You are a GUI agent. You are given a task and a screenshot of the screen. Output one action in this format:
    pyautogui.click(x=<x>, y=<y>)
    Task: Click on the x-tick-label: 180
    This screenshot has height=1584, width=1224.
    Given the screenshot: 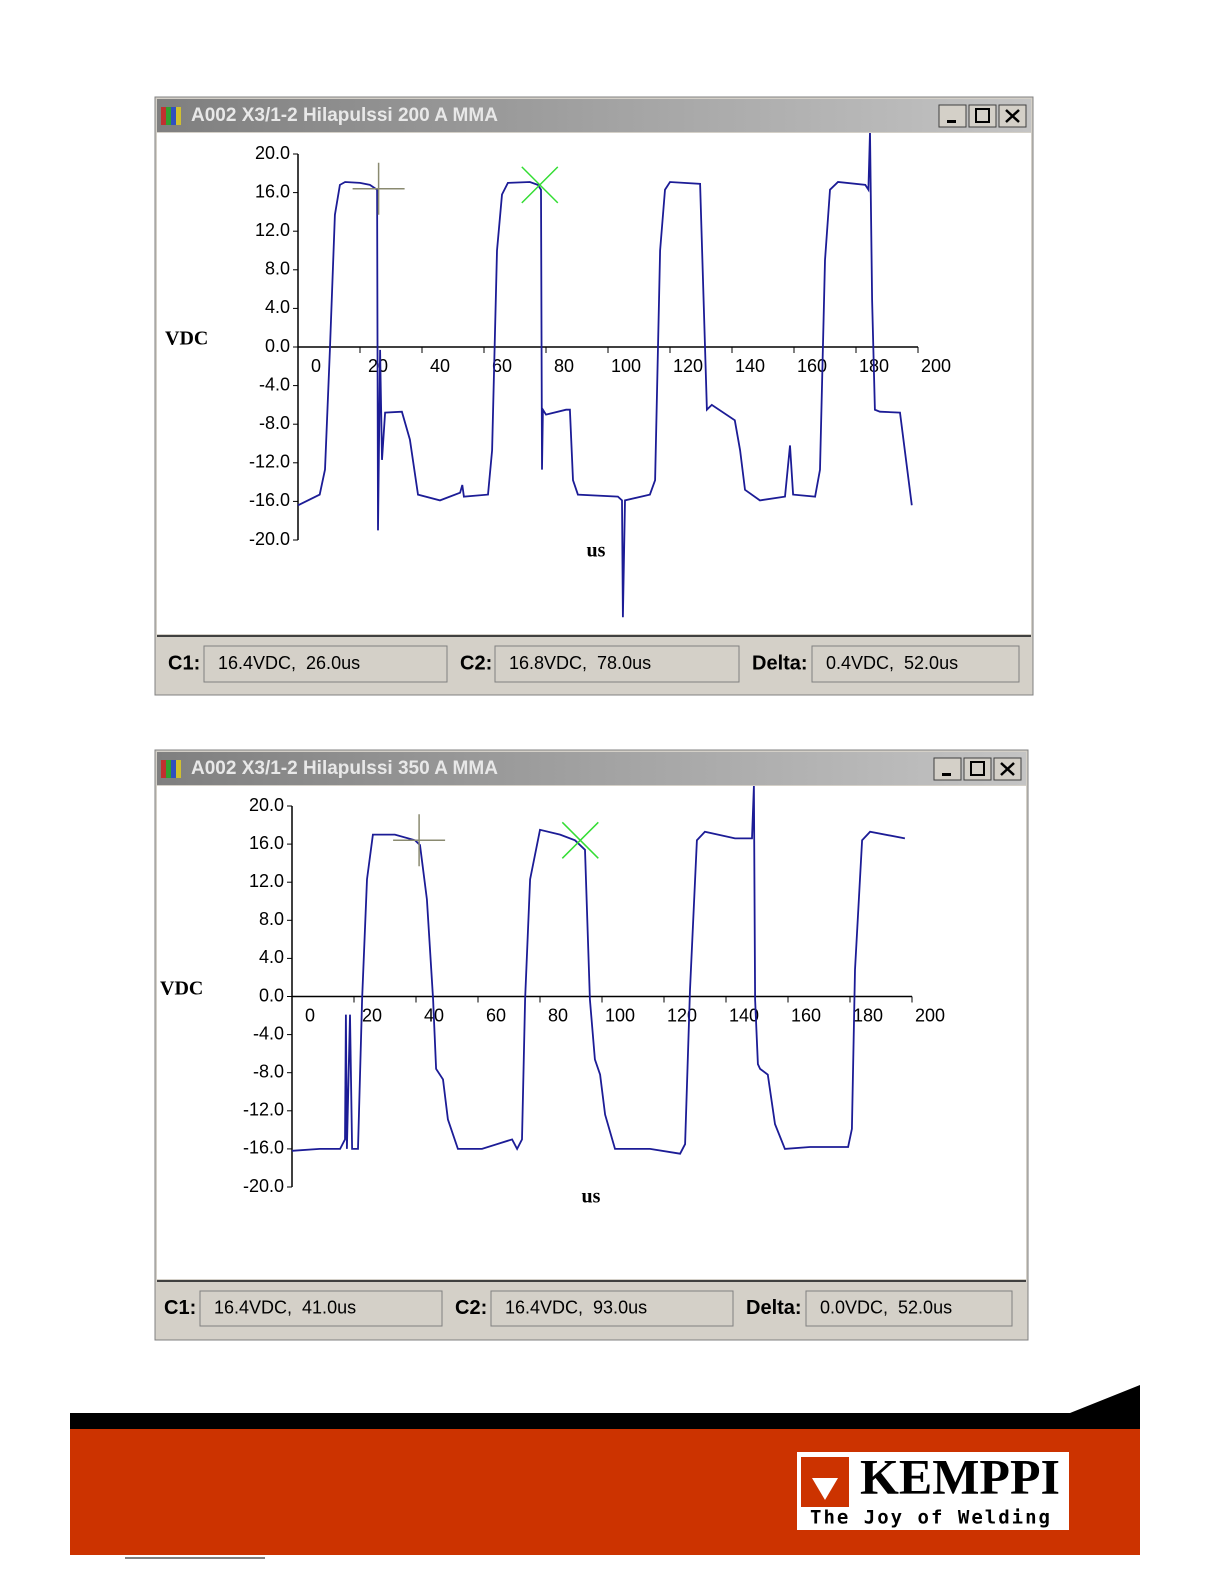 What is the action you would take?
    pyautogui.click(x=868, y=1015)
    